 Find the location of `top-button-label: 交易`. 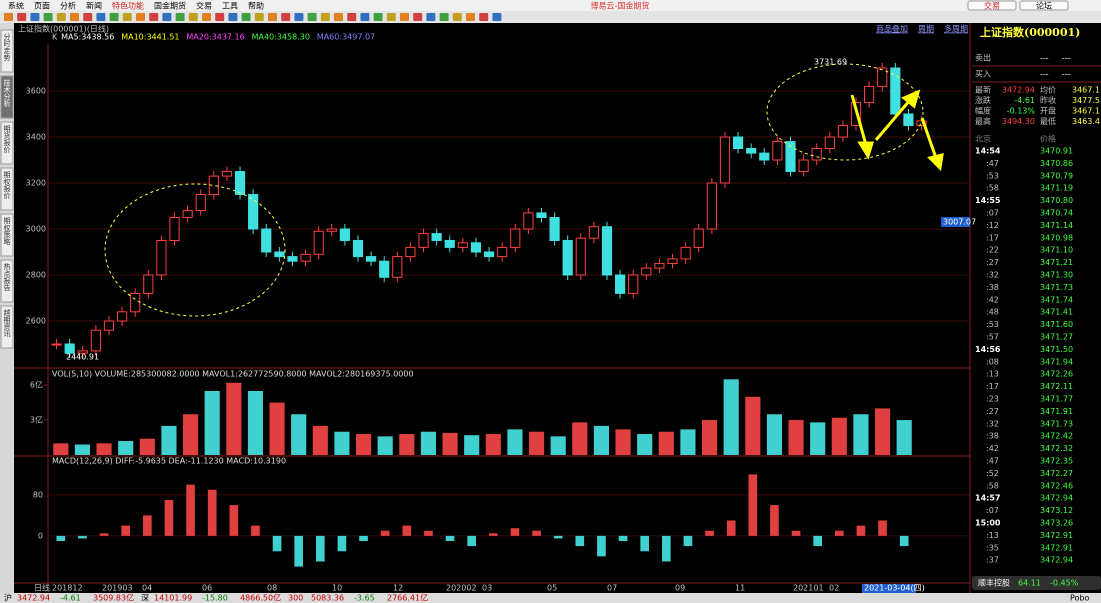

top-button-label: 交易 is located at coordinates (992, 6).